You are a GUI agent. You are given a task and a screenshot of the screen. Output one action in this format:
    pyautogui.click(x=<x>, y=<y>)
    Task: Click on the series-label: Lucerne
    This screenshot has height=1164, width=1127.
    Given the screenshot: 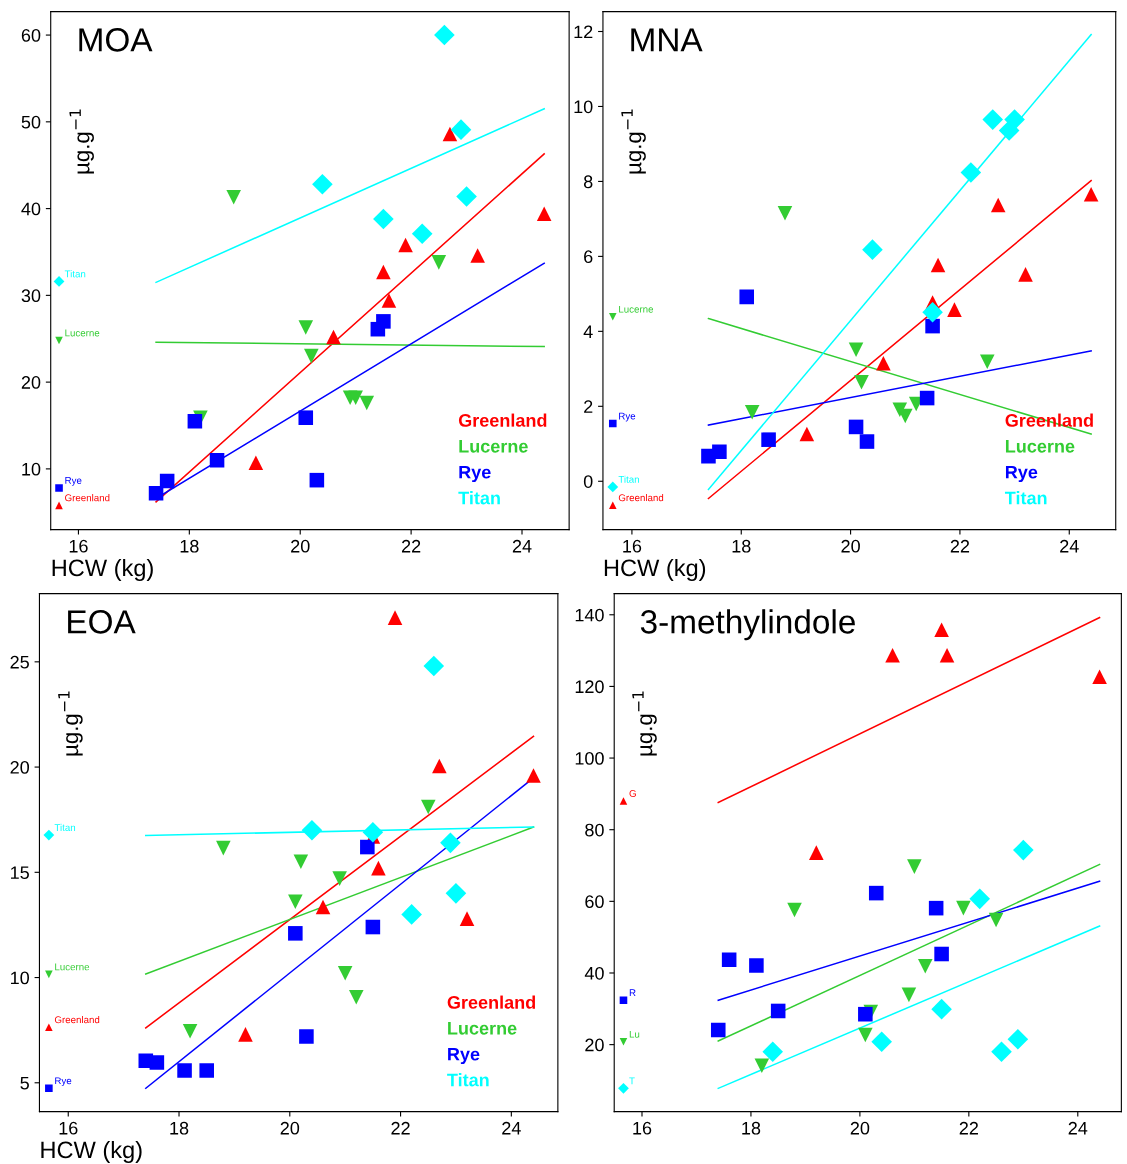 What is the action you would take?
    pyautogui.click(x=72, y=967)
    